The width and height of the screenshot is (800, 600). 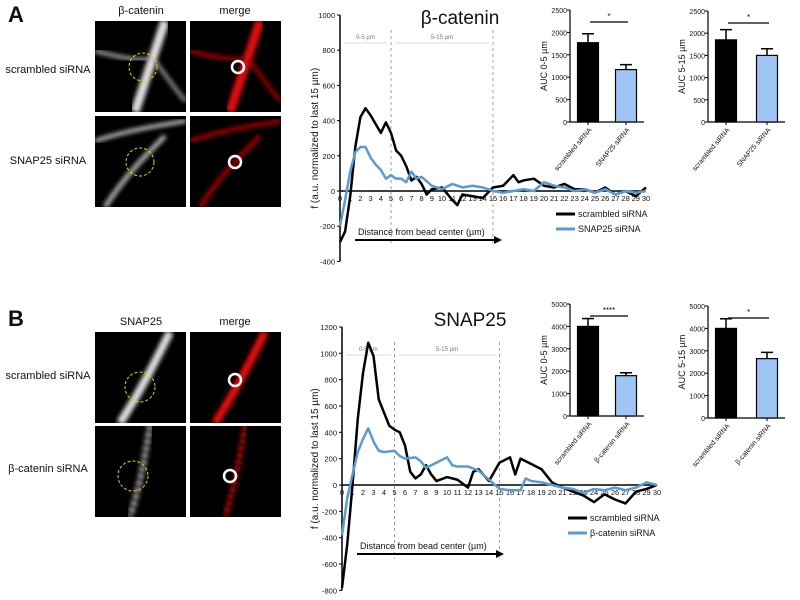 What do you see at coordinates (499, 481) in the screenshot?
I see `series-line-knockdown` at bounding box center [499, 481].